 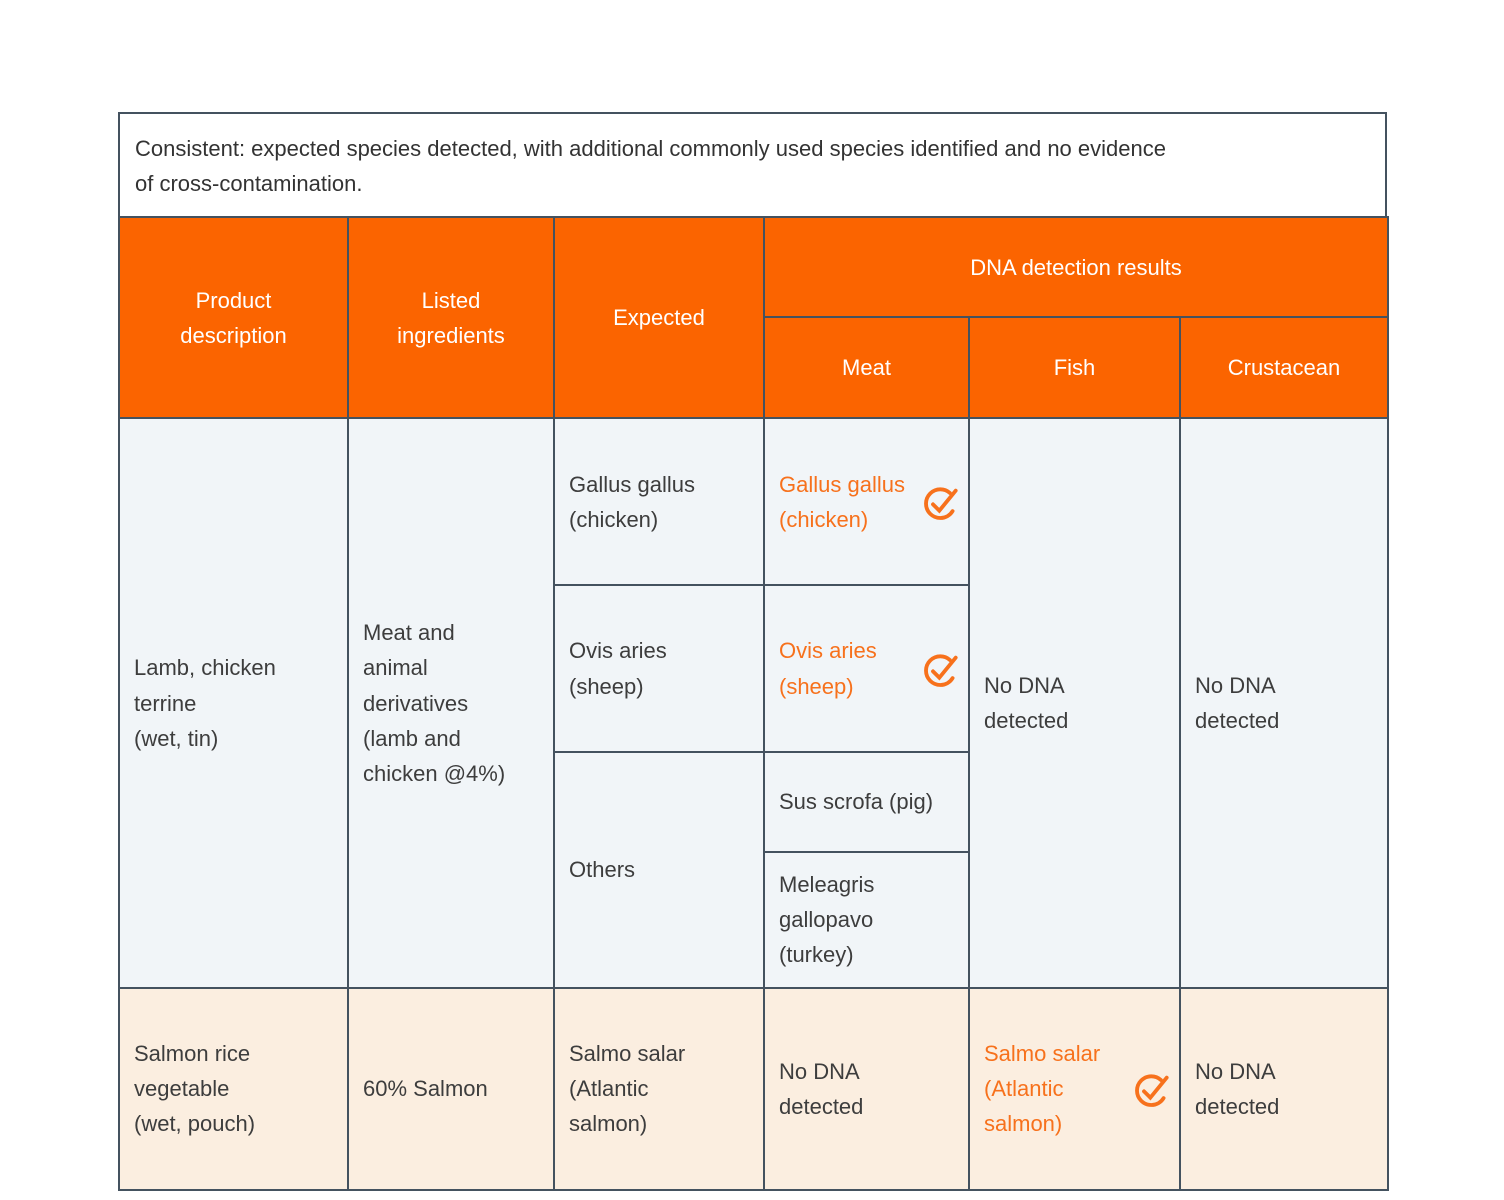 I want to click on col-header-fish: Fish, so click(x=1074, y=368).